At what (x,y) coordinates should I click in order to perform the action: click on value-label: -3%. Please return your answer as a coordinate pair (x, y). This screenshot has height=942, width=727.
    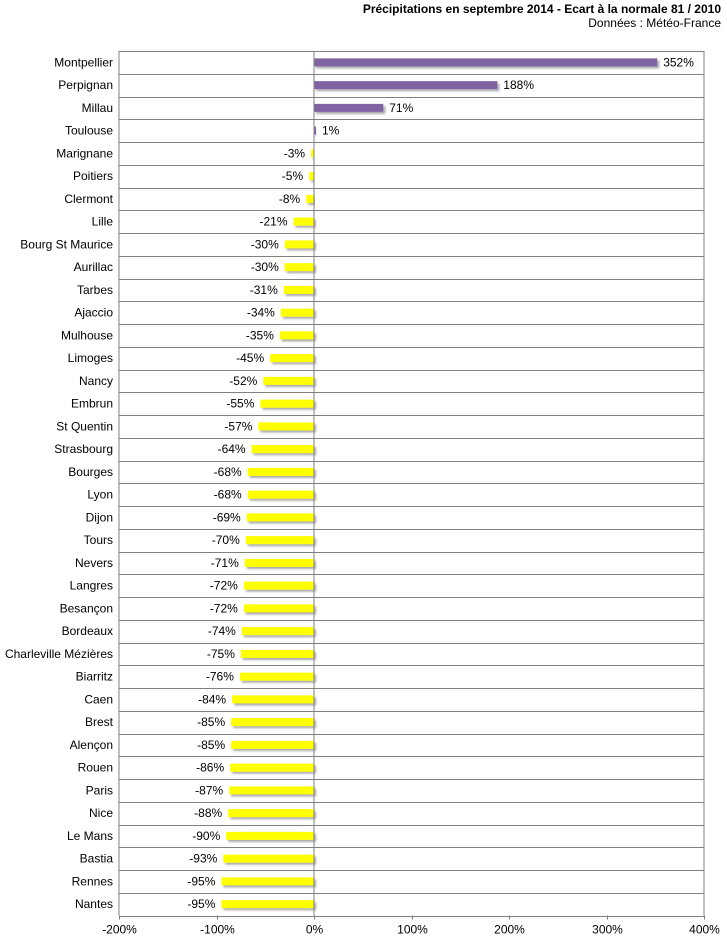
    Looking at the image, I should click on (295, 153).